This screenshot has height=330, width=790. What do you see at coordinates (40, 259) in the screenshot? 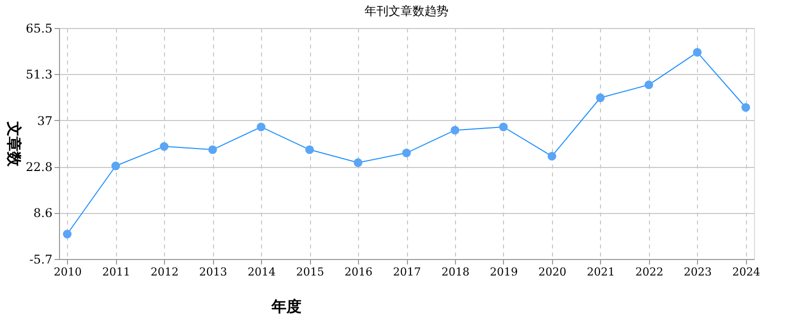
I see `y-tick-label: -5.7` at bounding box center [40, 259].